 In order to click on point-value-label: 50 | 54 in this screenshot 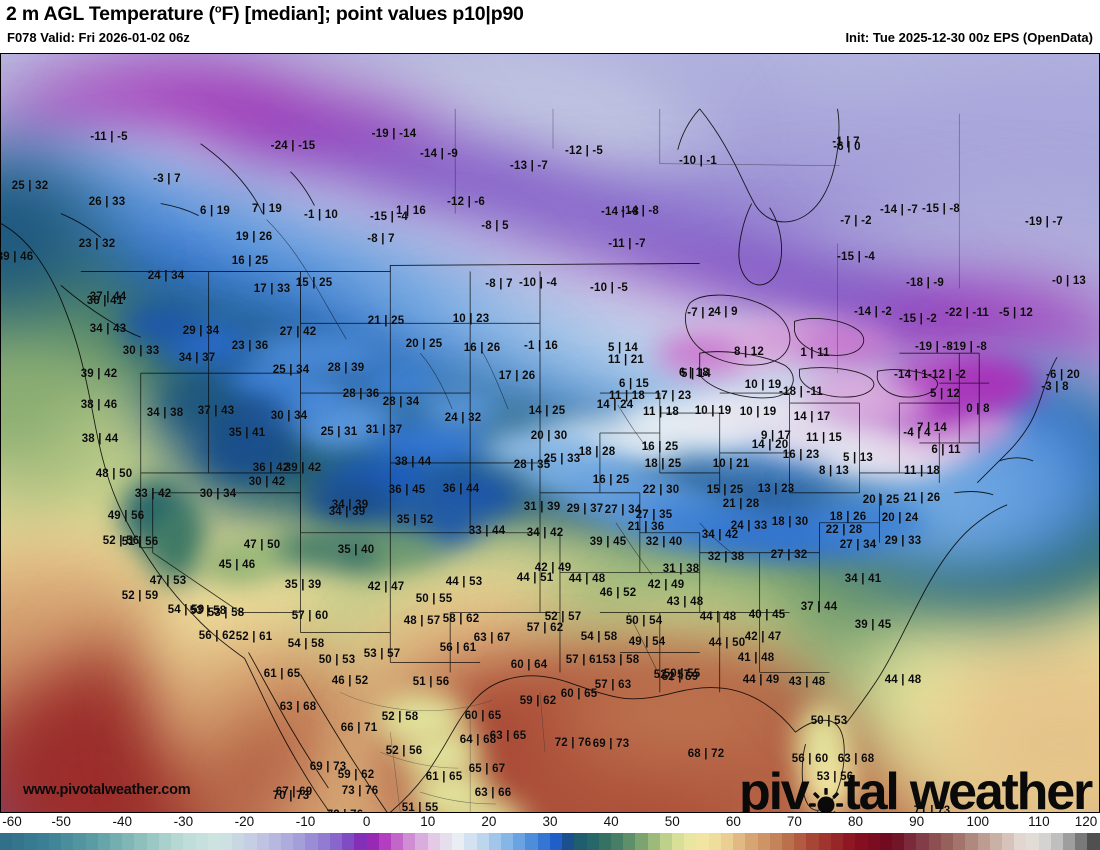, I will do `click(644, 621)`.